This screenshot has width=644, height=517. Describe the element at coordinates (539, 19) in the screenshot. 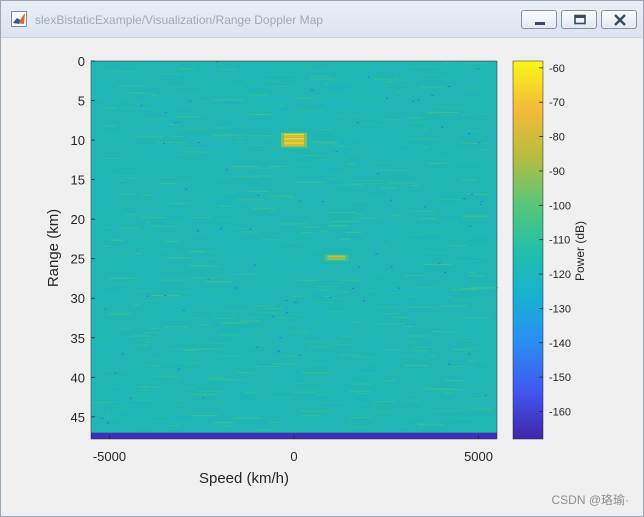

I see `minimize-button` at that location.